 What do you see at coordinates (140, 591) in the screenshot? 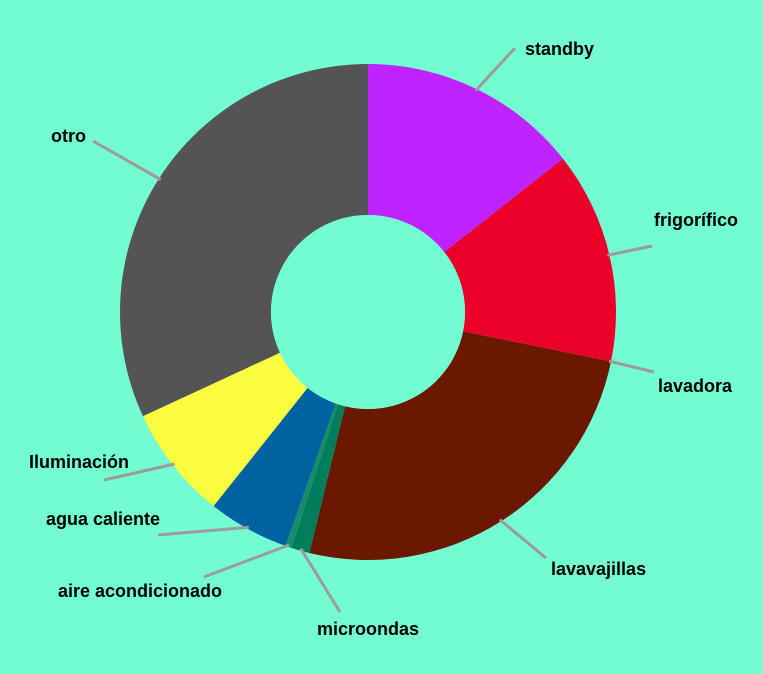
I see `slice-label-aire-acondicionado: aire acondicionado` at bounding box center [140, 591].